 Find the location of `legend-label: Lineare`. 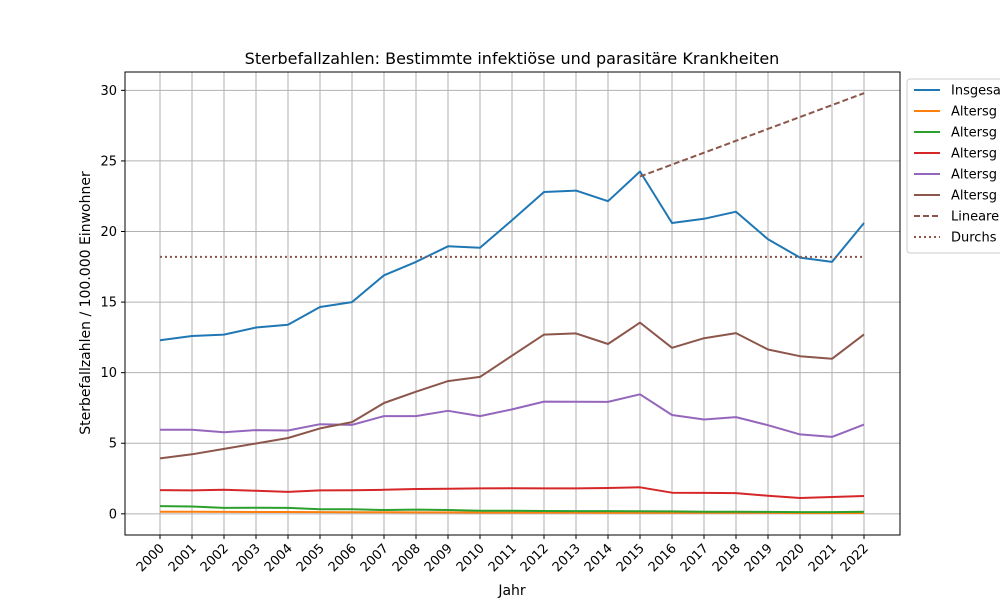

legend-label: Lineare is located at coordinates (975, 217).